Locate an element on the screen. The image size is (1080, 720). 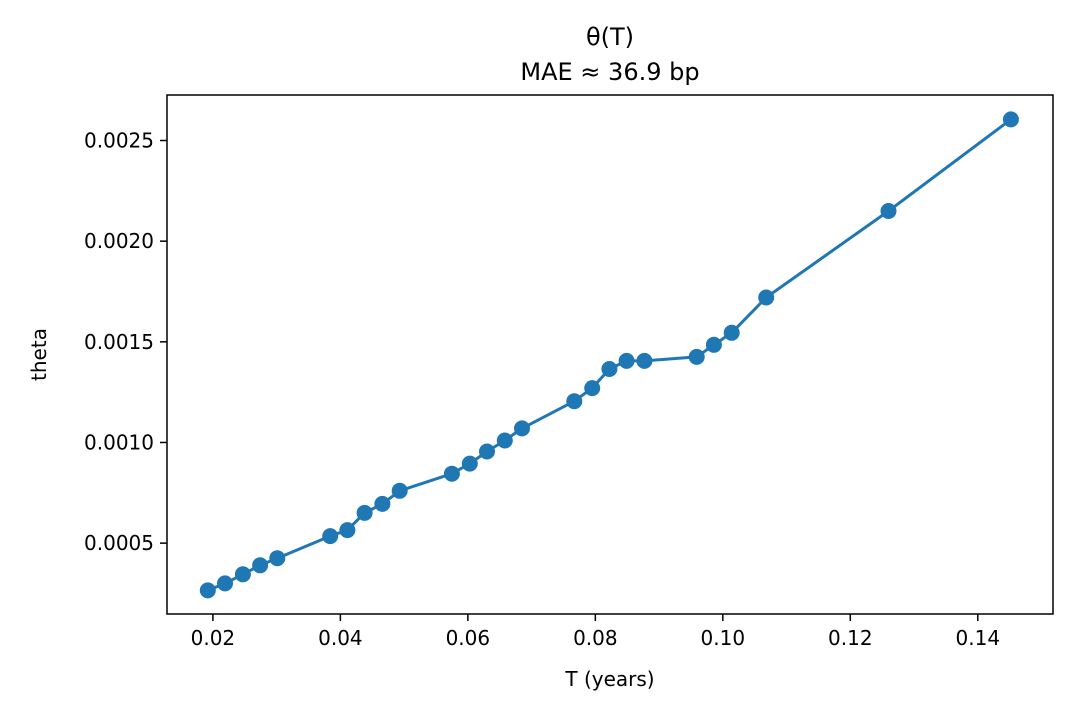
x-tick-label: 0.08 is located at coordinates (595, 638).